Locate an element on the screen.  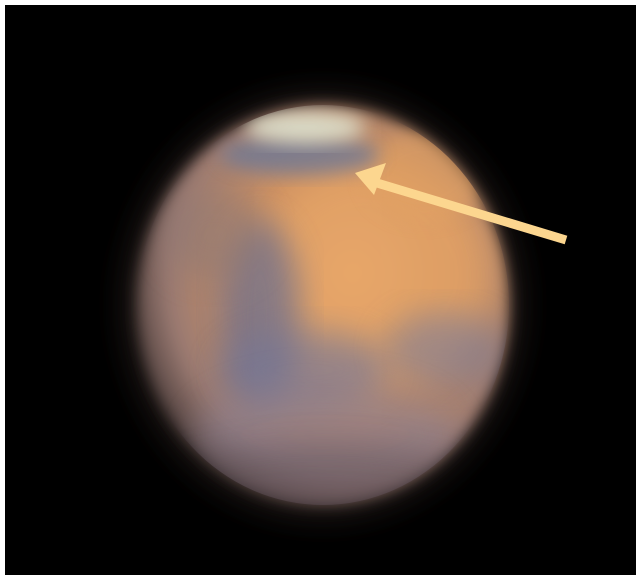
polar-band is located at coordinates (300, 155).